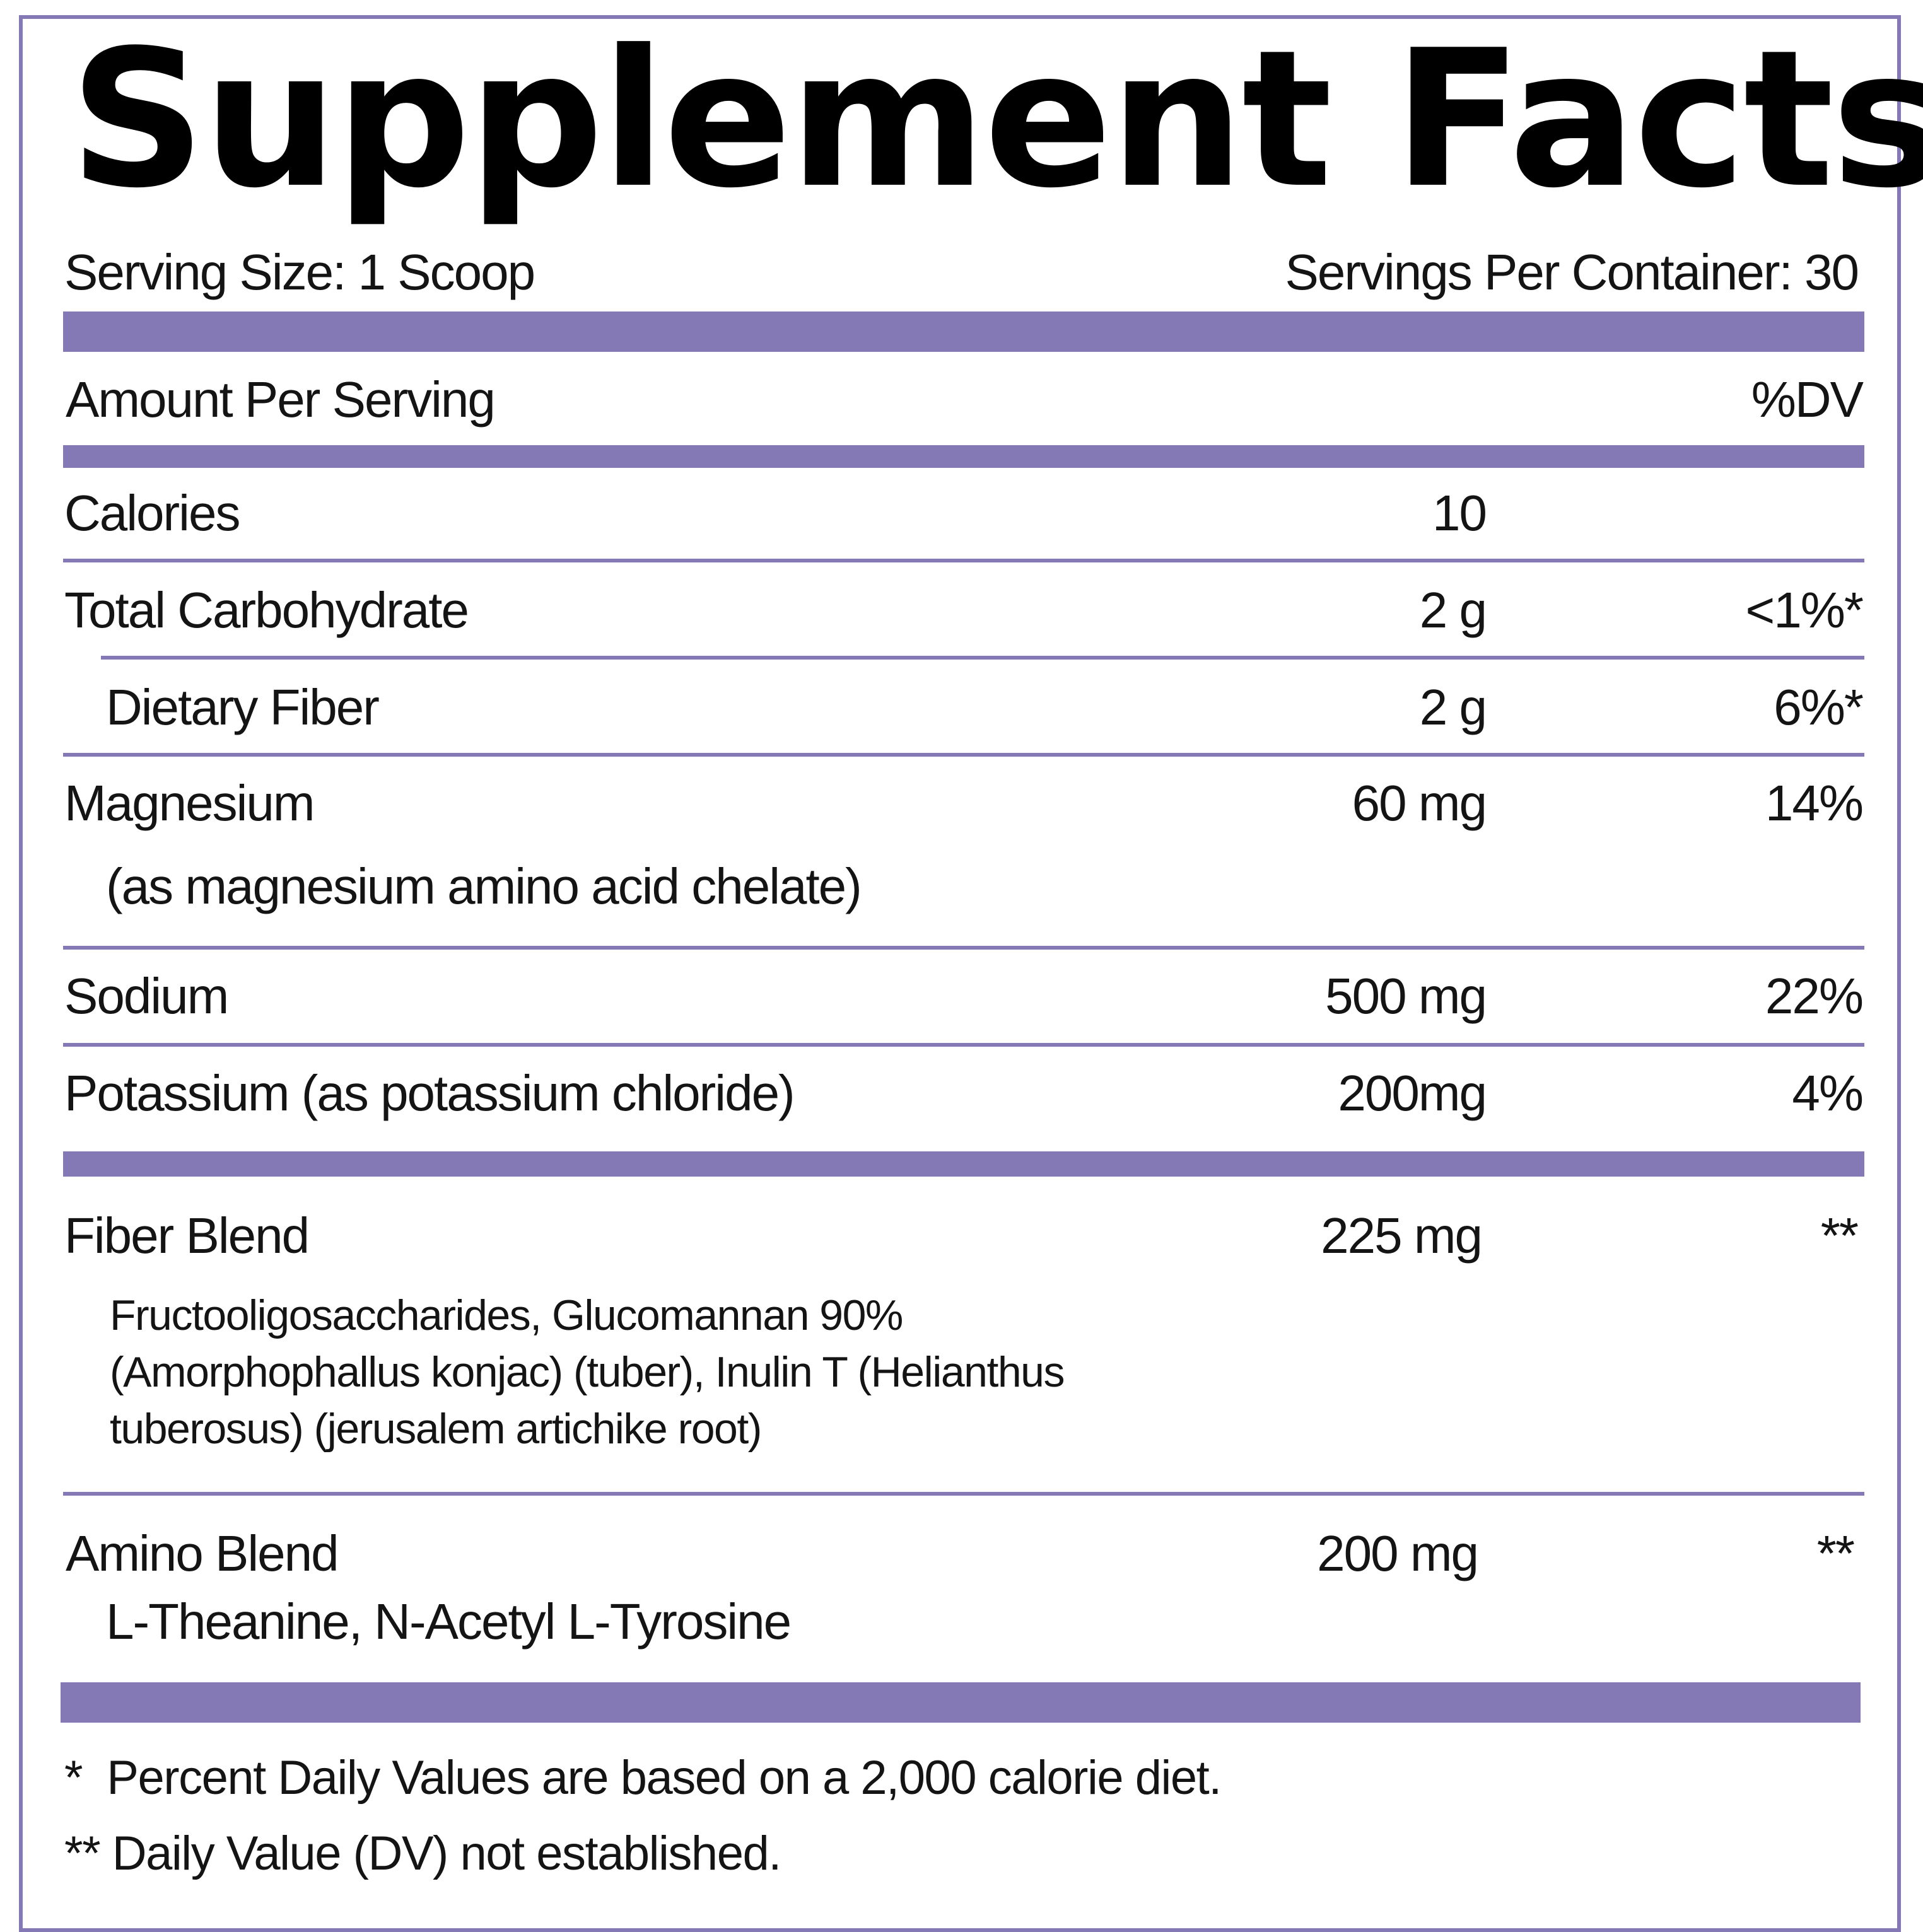  Describe the element at coordinates (1819, 707) in the screenshot. I see `nutrient-dv: 6%*` at that location.